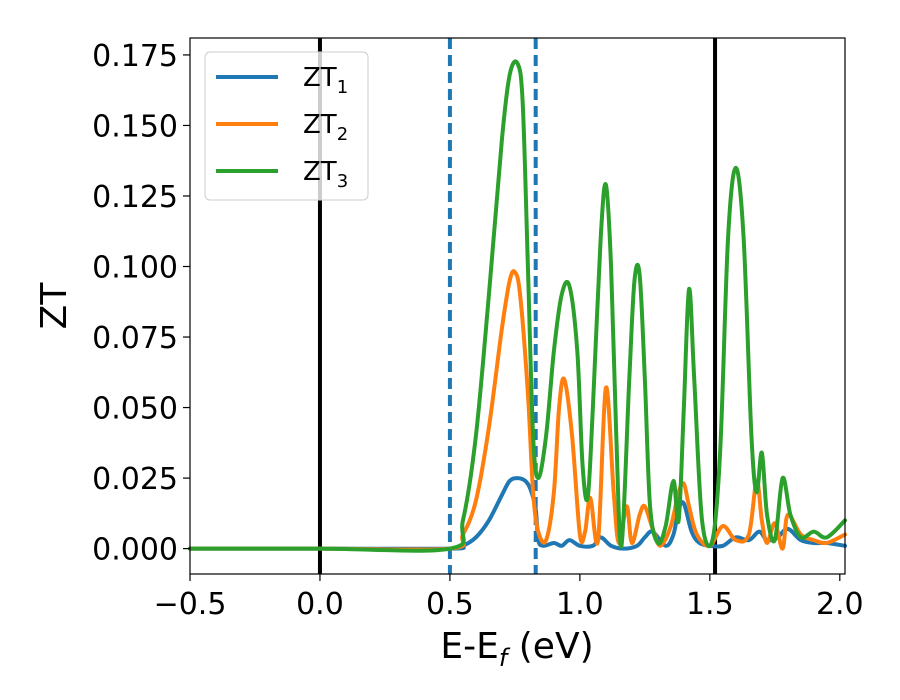 This screenshot has height=700, width=900. I want to click on legend-label-zt3-main: ZT, so click(320, 172).